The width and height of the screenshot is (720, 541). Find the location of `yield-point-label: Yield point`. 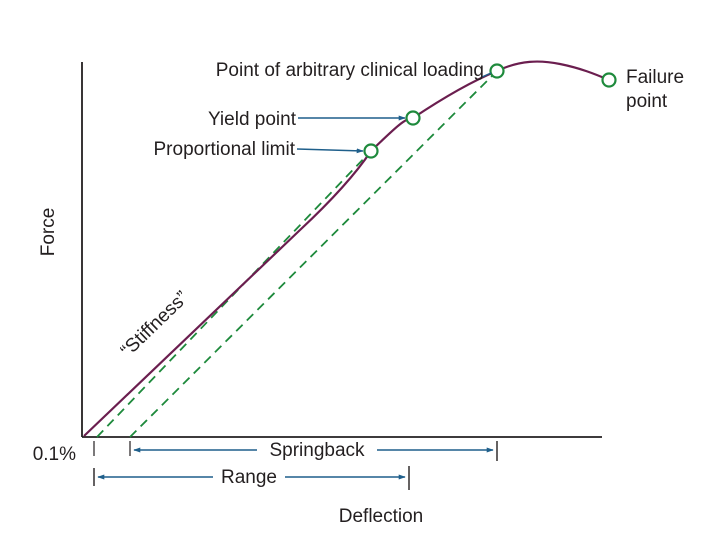

yield-point-label: Yield point is located at coordinates (252, 119).